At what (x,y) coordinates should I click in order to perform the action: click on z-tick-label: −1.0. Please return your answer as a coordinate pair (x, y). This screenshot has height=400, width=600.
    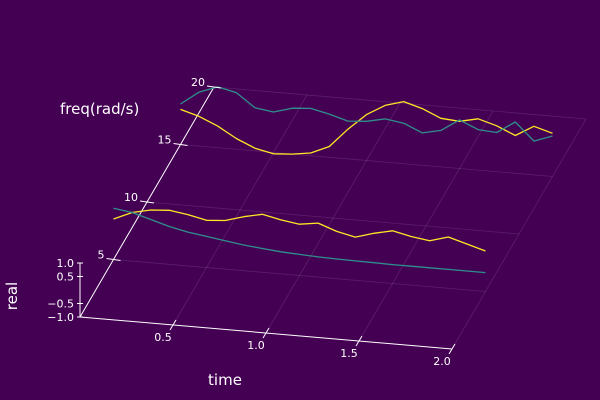
    Looking at the image, I should click on (60, 317).